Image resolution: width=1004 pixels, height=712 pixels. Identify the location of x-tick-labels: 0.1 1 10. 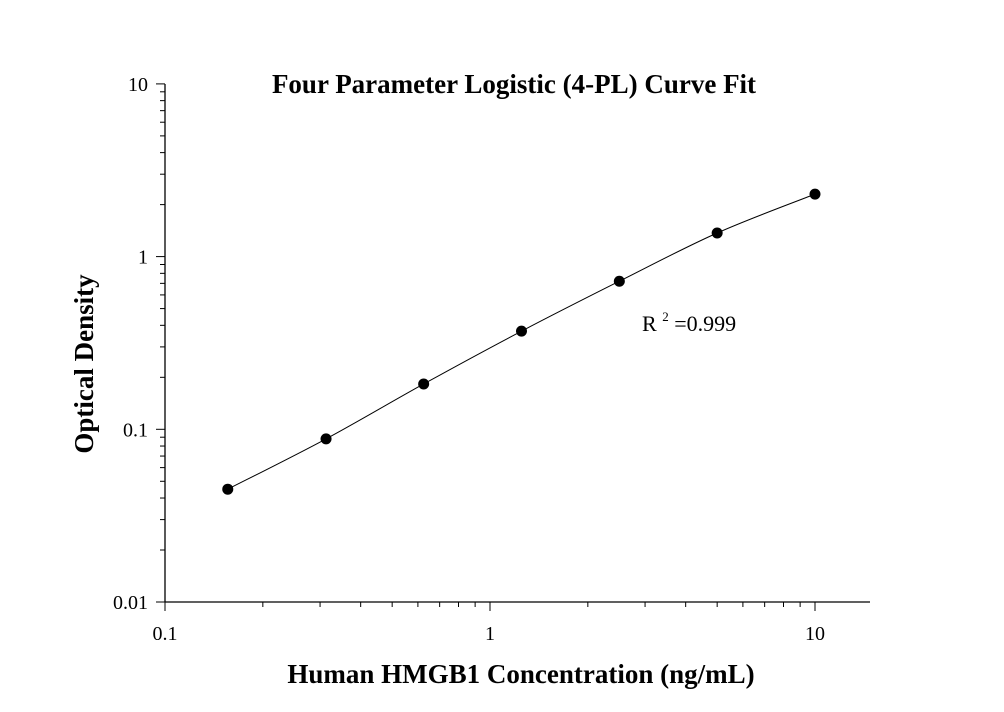
(489, 634).